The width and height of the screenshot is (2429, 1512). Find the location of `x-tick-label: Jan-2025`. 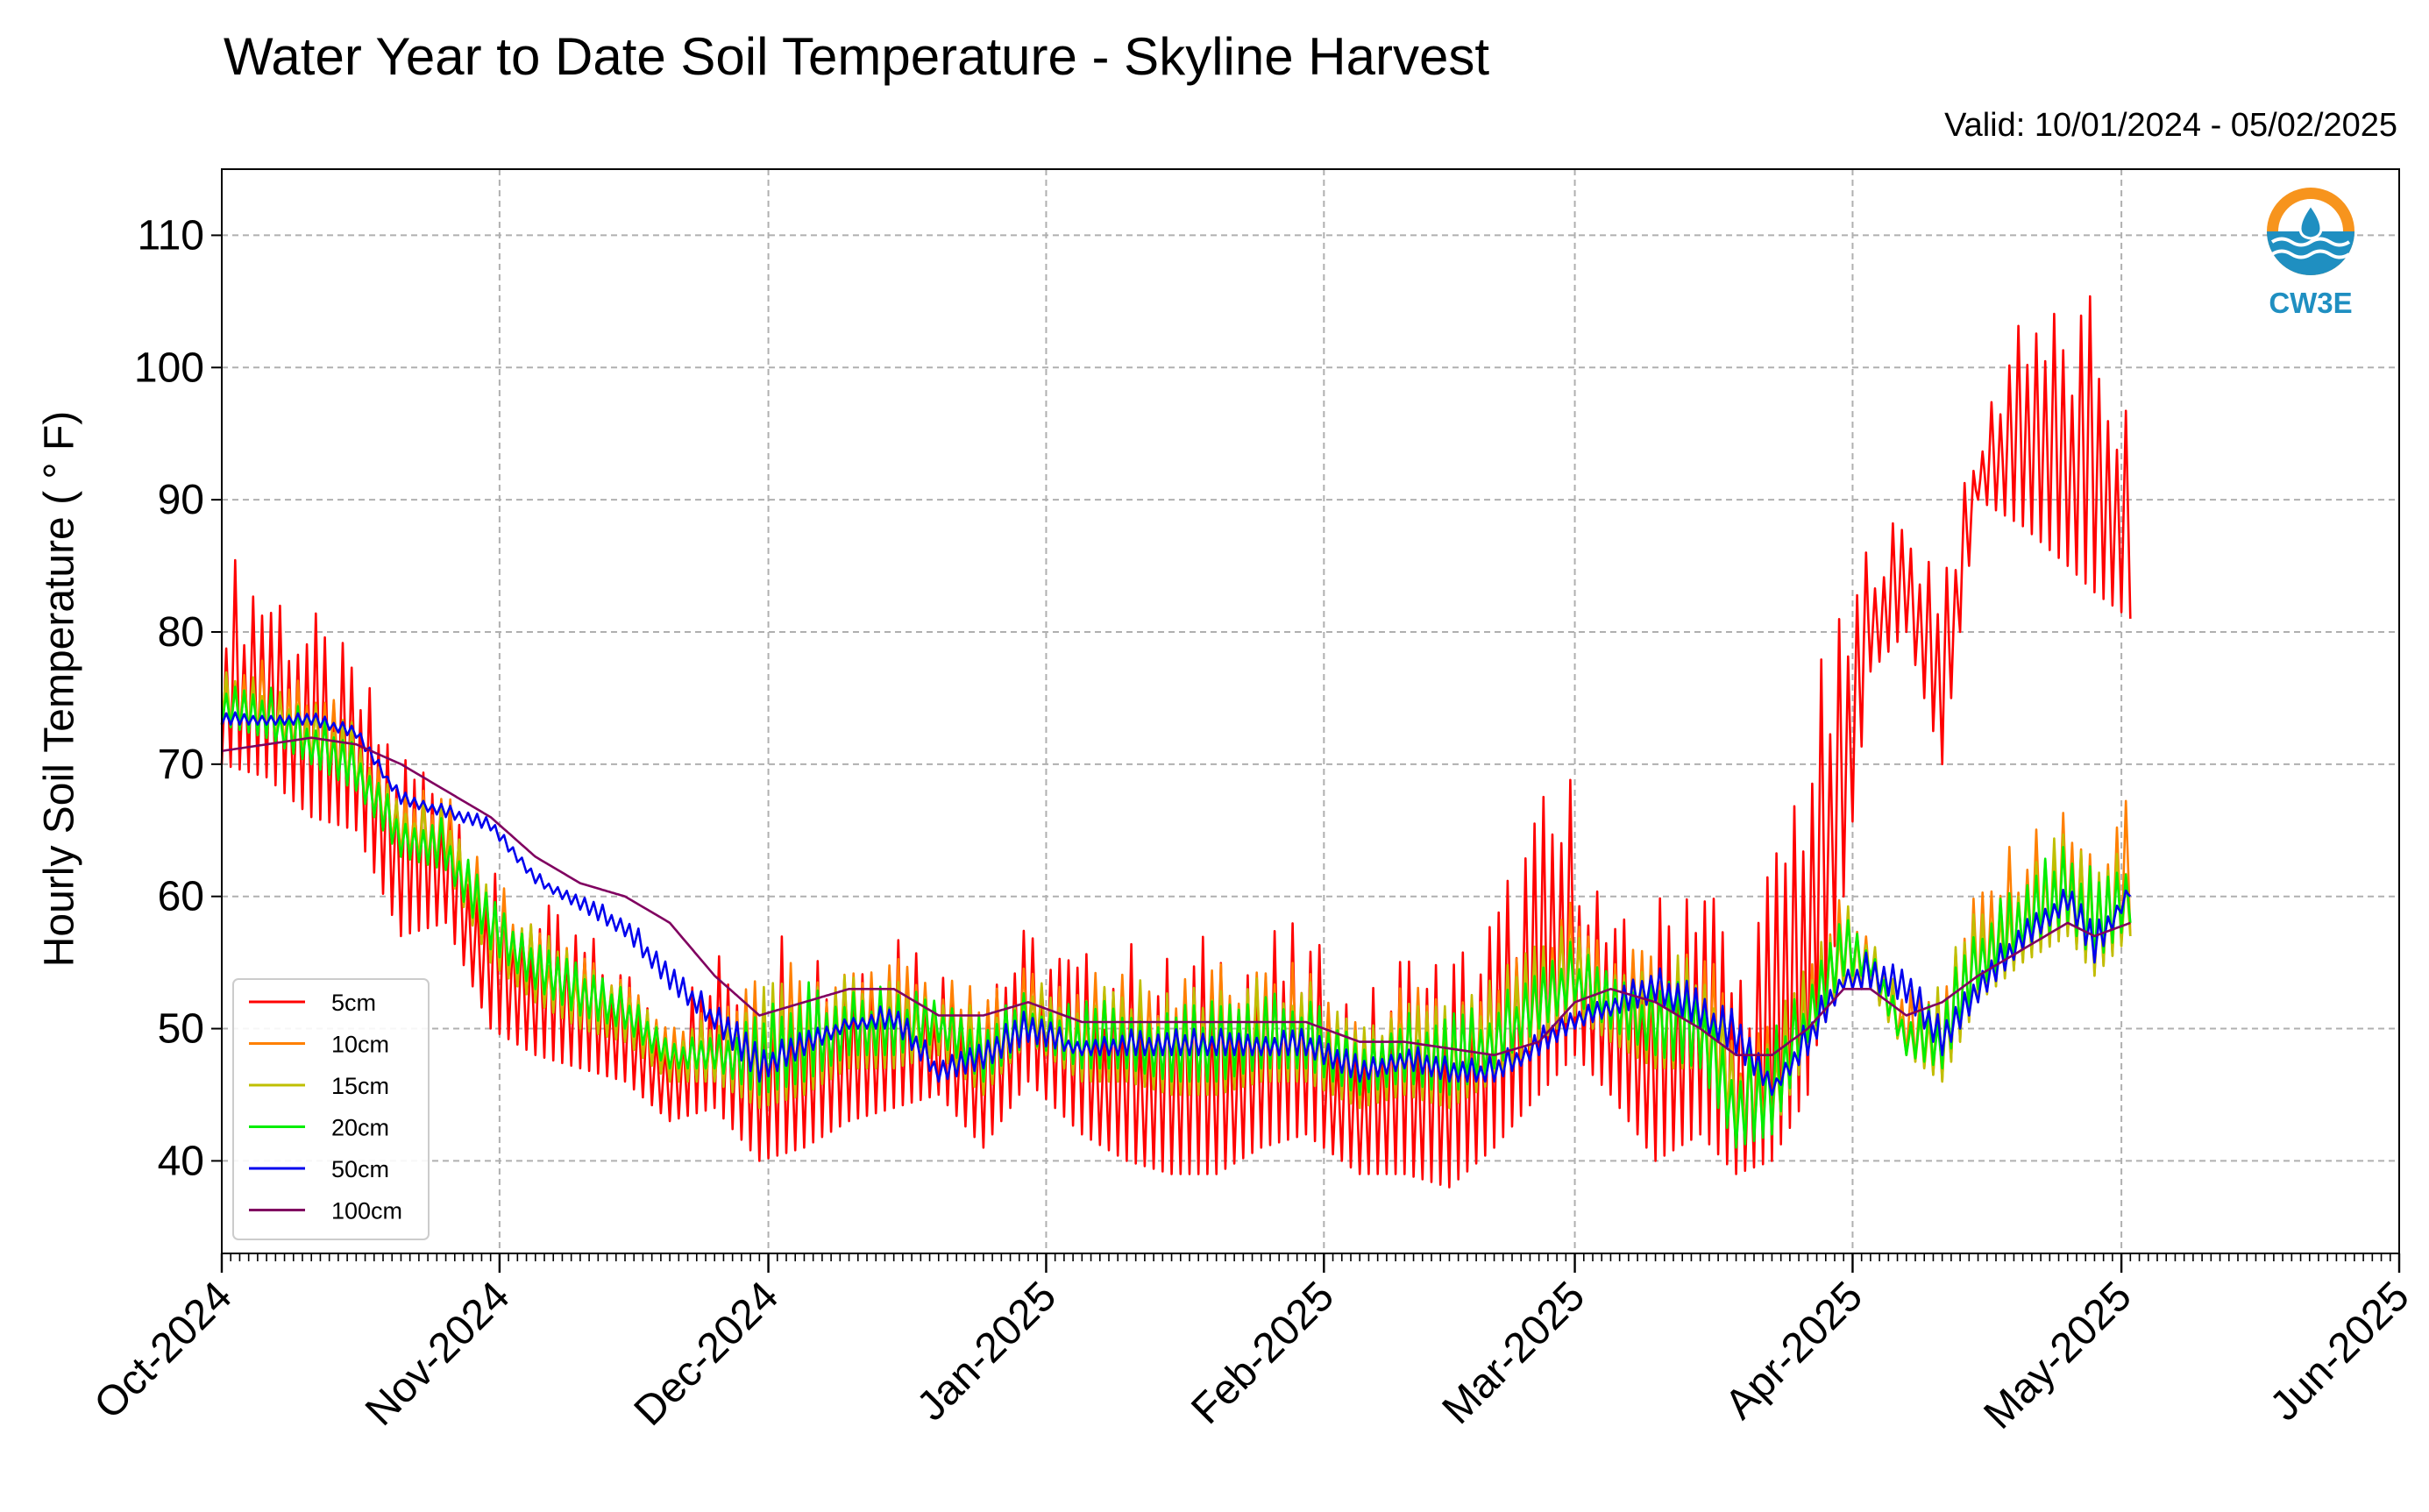

x-tick-label: Jan-2025 is located at coordinates (986, 1351).